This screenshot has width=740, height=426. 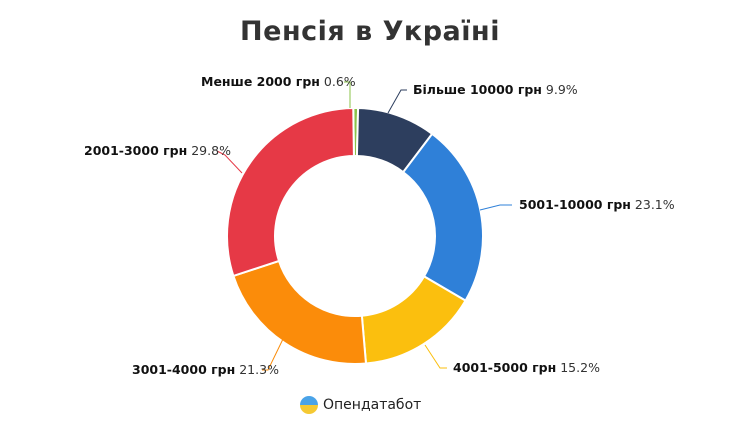 What do you see at coordinates (495, 89) in the screenshot?
I see `label-more-10000: Більше 10000 грн 9.9%` at bounding box center [495, 89].